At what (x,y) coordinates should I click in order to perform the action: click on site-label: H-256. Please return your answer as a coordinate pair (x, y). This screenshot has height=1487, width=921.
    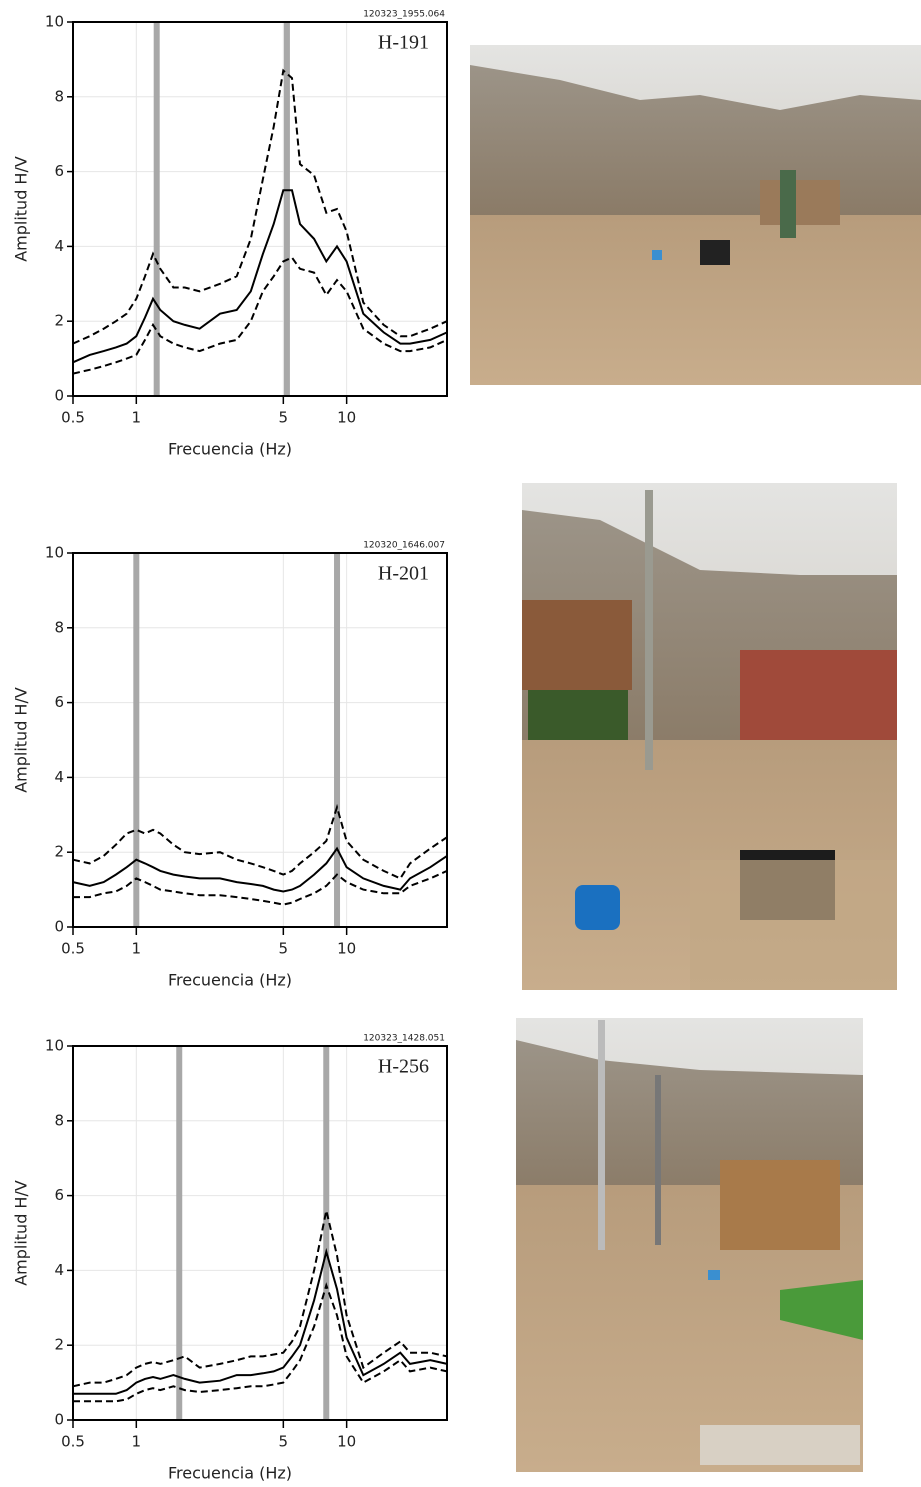
    Looking at the image, I should click on (403, 1067).